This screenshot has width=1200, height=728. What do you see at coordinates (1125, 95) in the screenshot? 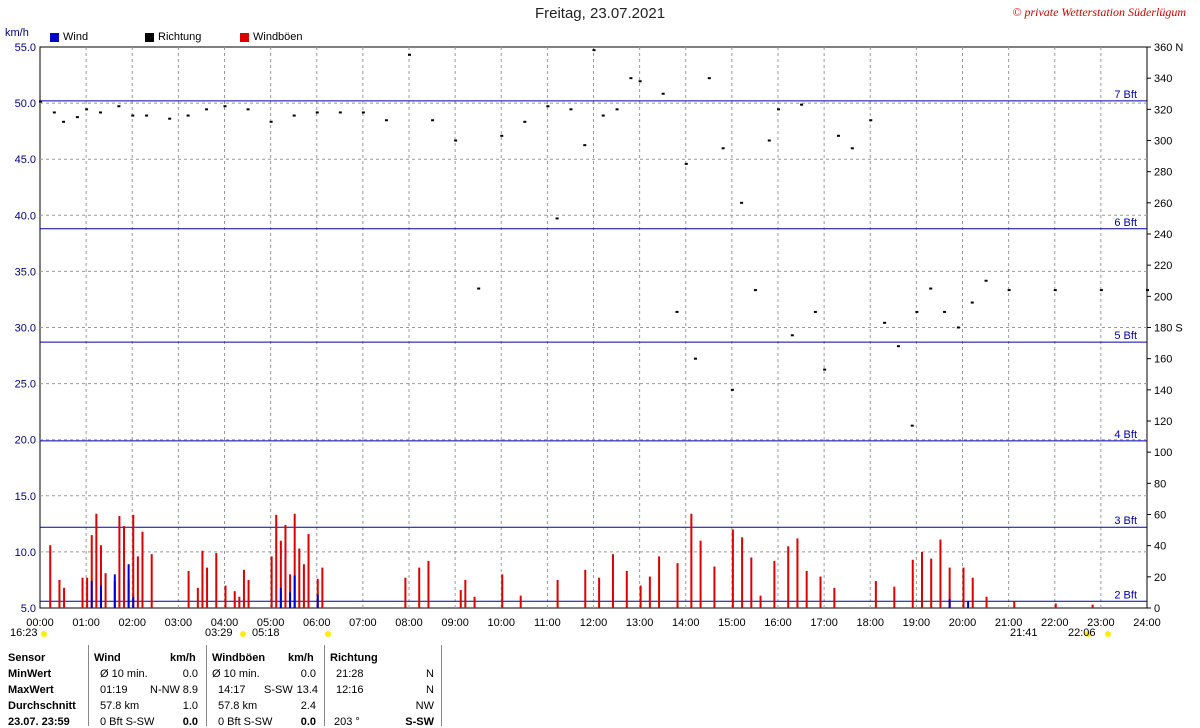
I see `beaufort-label: 7 Bft` at bounding box center [1125, 95].